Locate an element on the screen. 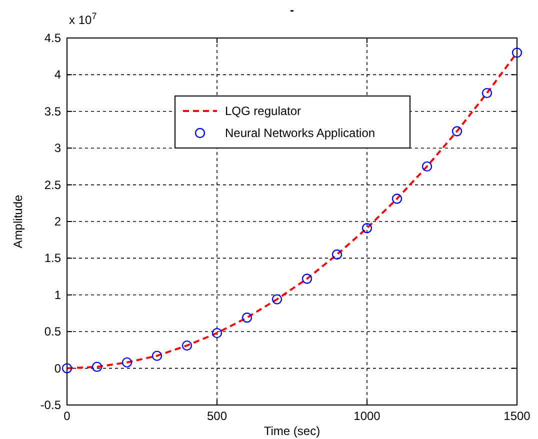  x-tick-label: 1000 is located at coordinates (367, 416).